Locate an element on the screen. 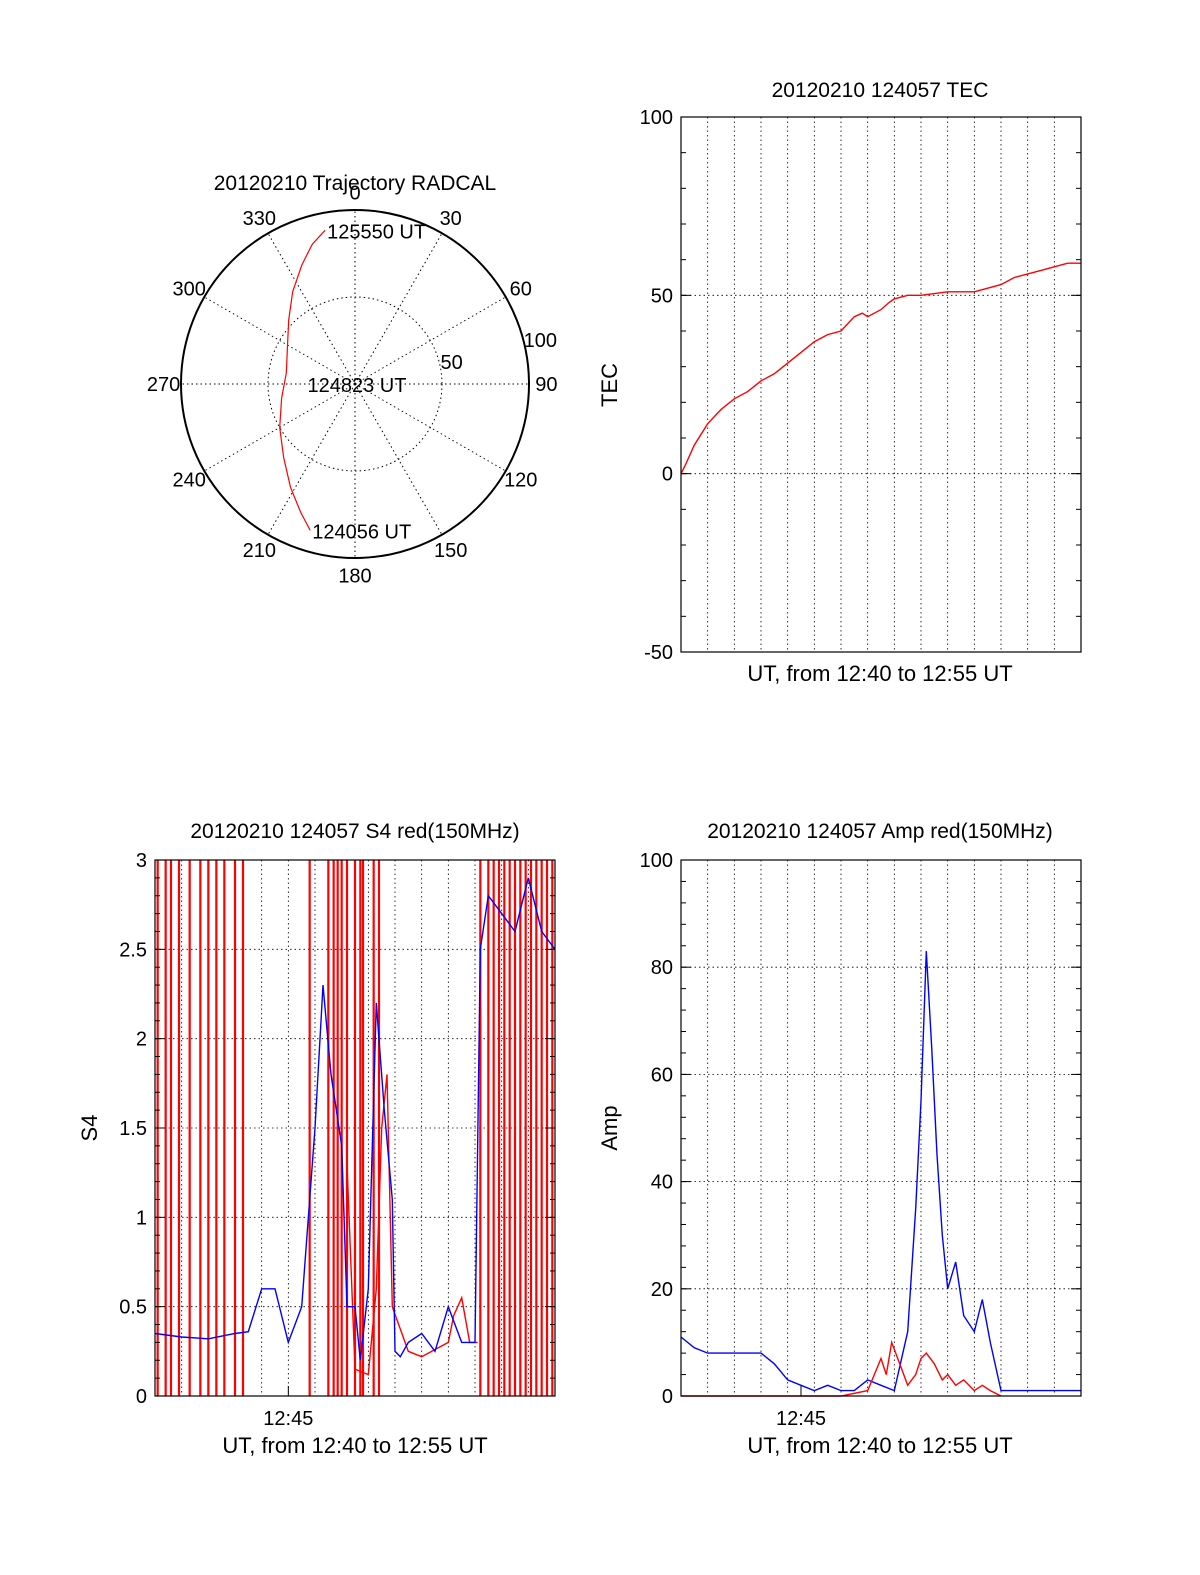  tec-ytick-label: 100 is located at coordinates (656, 118).